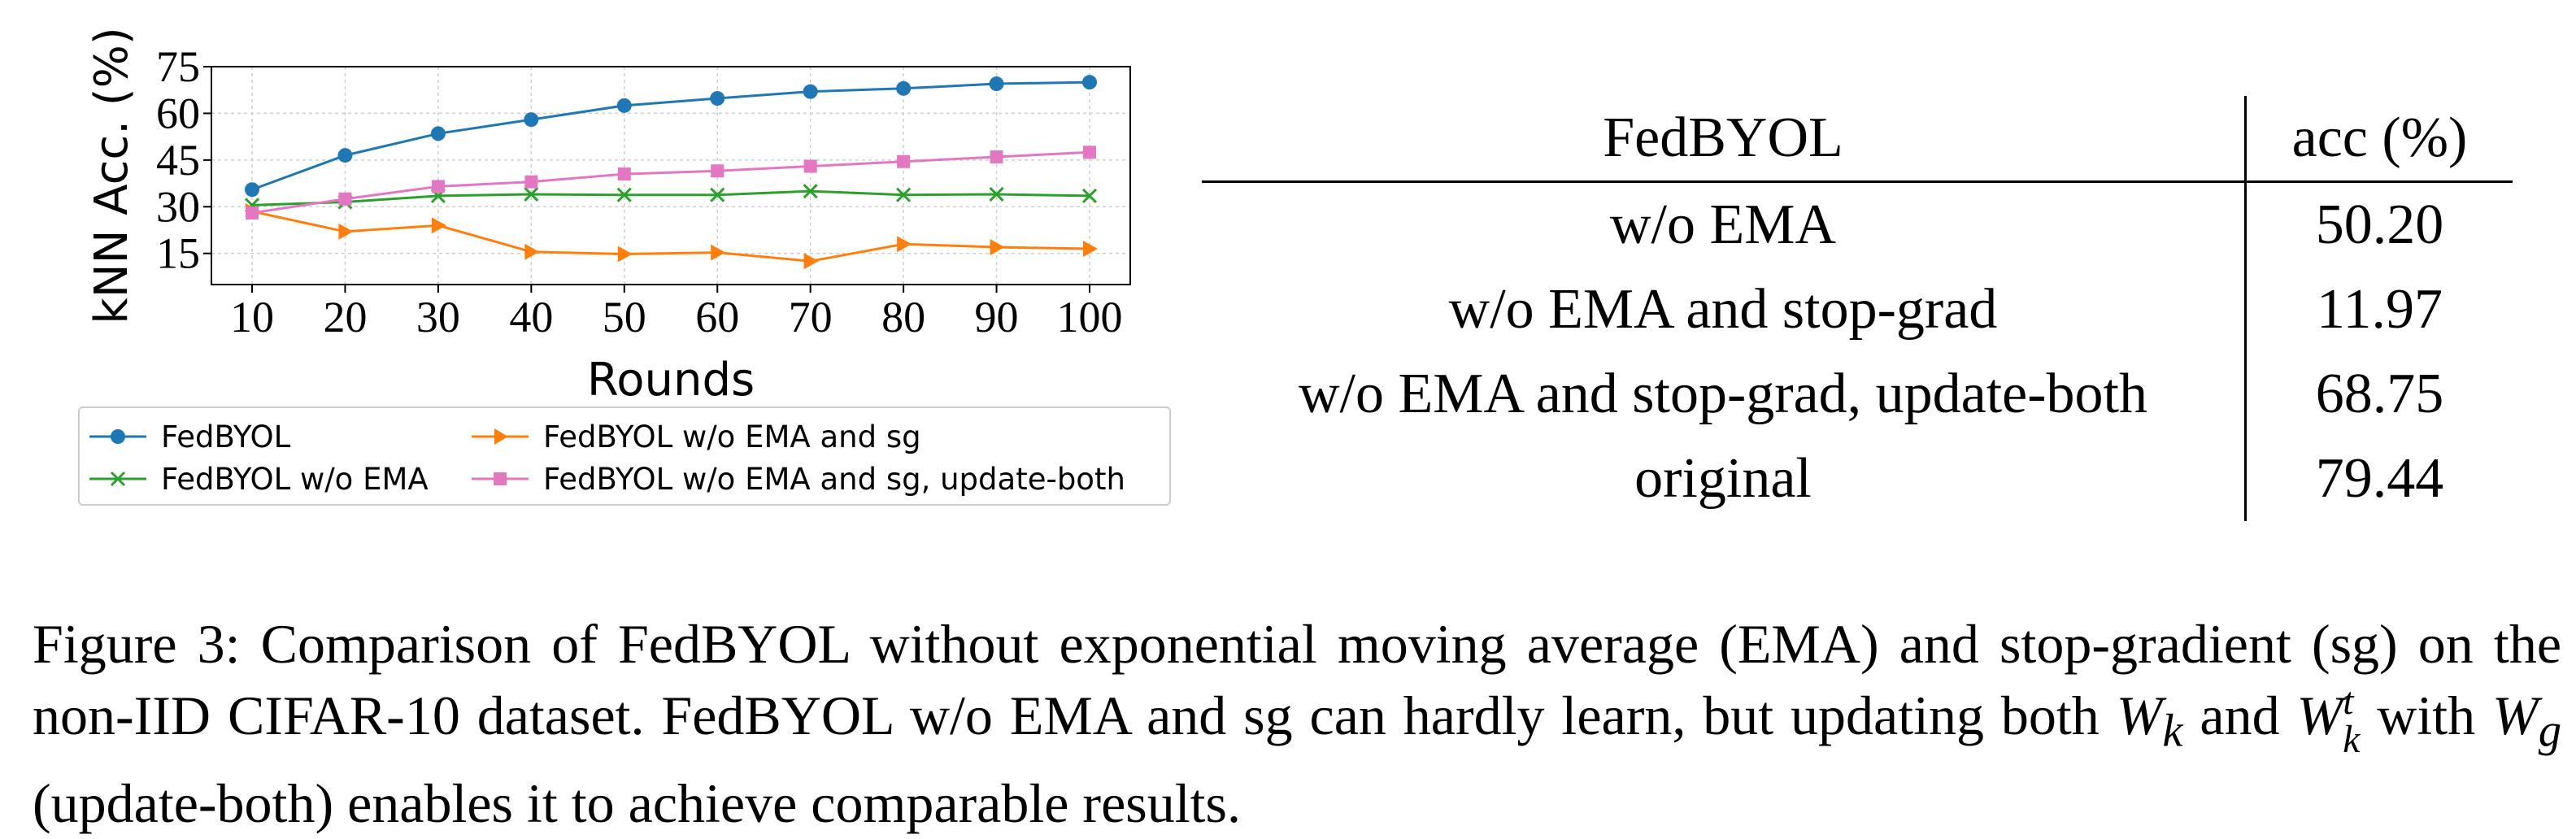  I want to click on math-w-k: Wk, so click(2150, 721).